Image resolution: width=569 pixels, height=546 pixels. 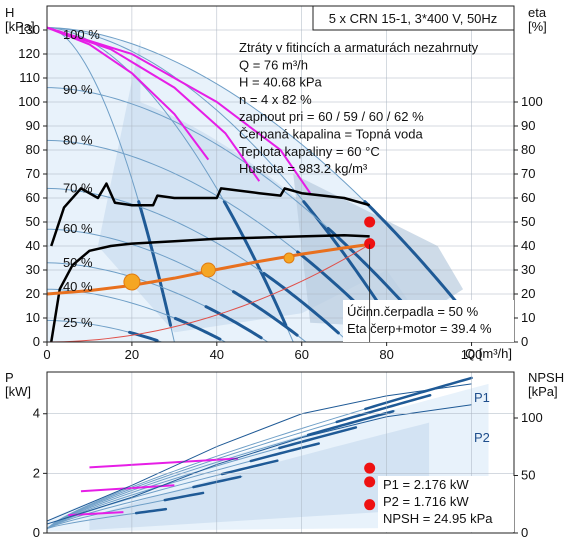 I want to click on qh-y2tick-label: 100, so click(x=532, y=101).